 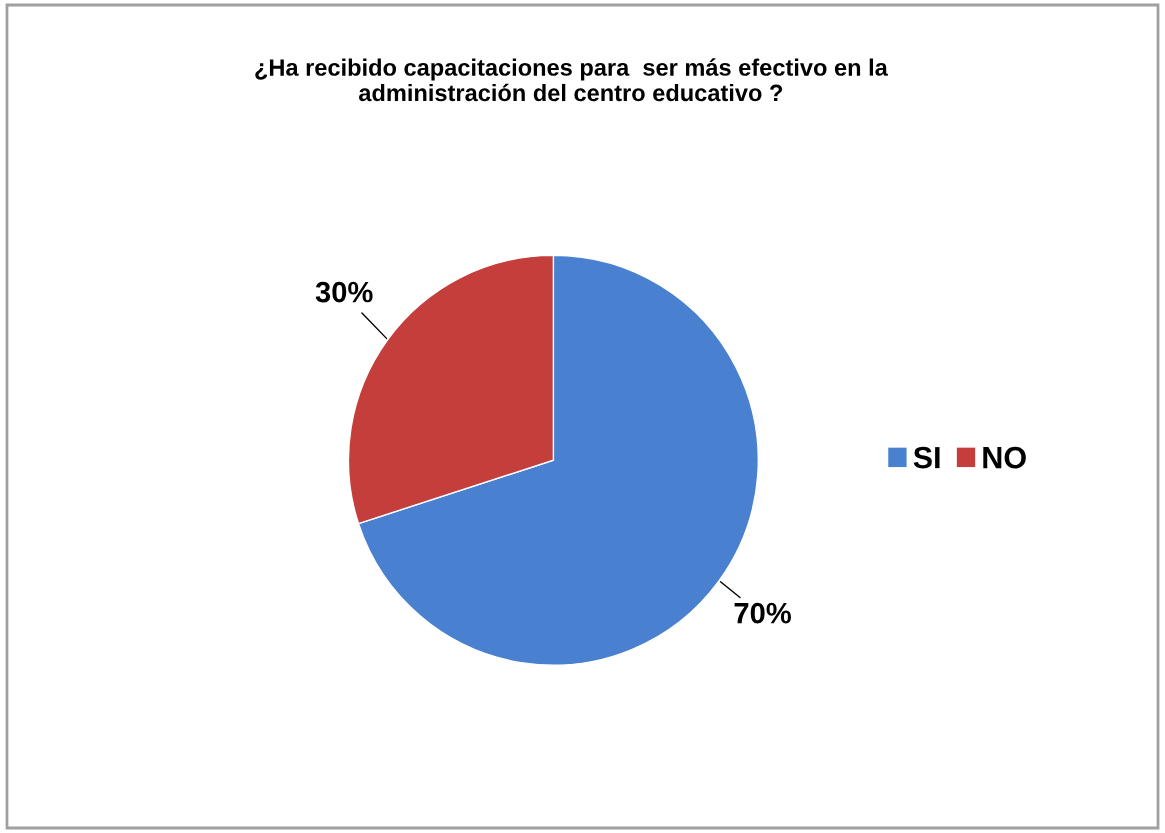 I want to click on chart-title: ¿Ha recibido capacitaciones para ser más efectivo en la administración del centro educativo ?, so click(x=571, y=80).